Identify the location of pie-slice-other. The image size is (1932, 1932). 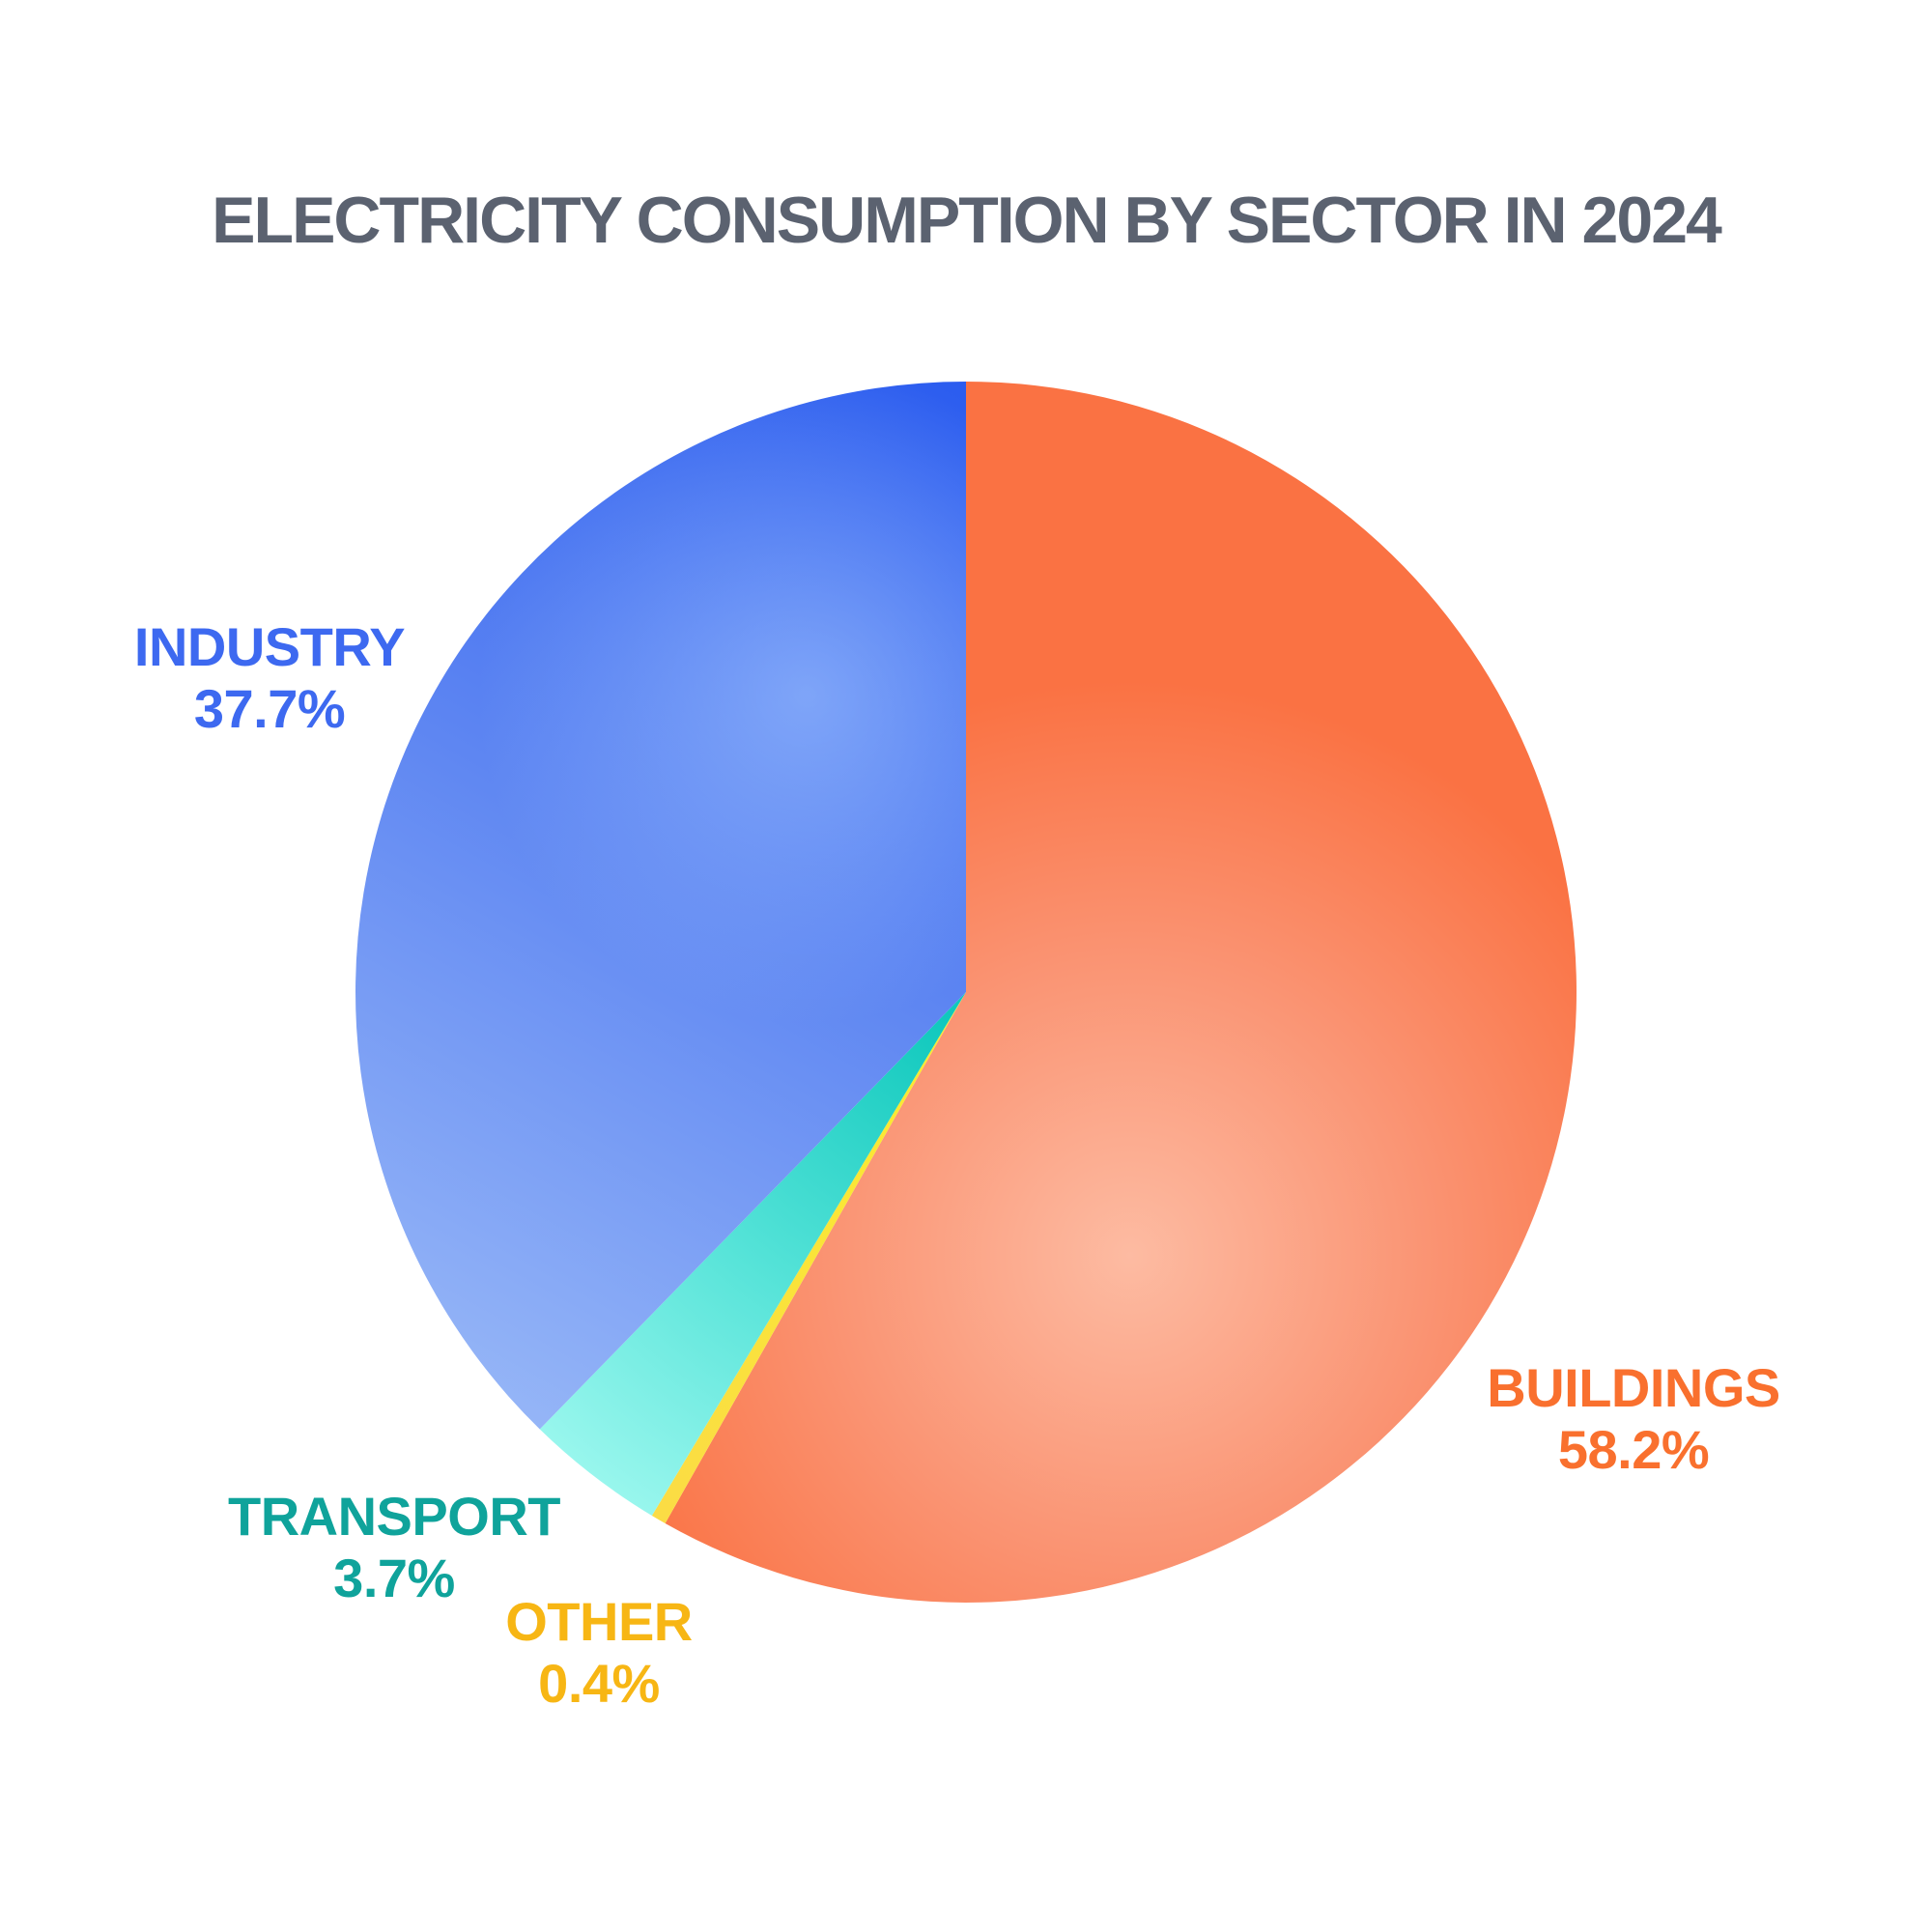
(808, 1257).